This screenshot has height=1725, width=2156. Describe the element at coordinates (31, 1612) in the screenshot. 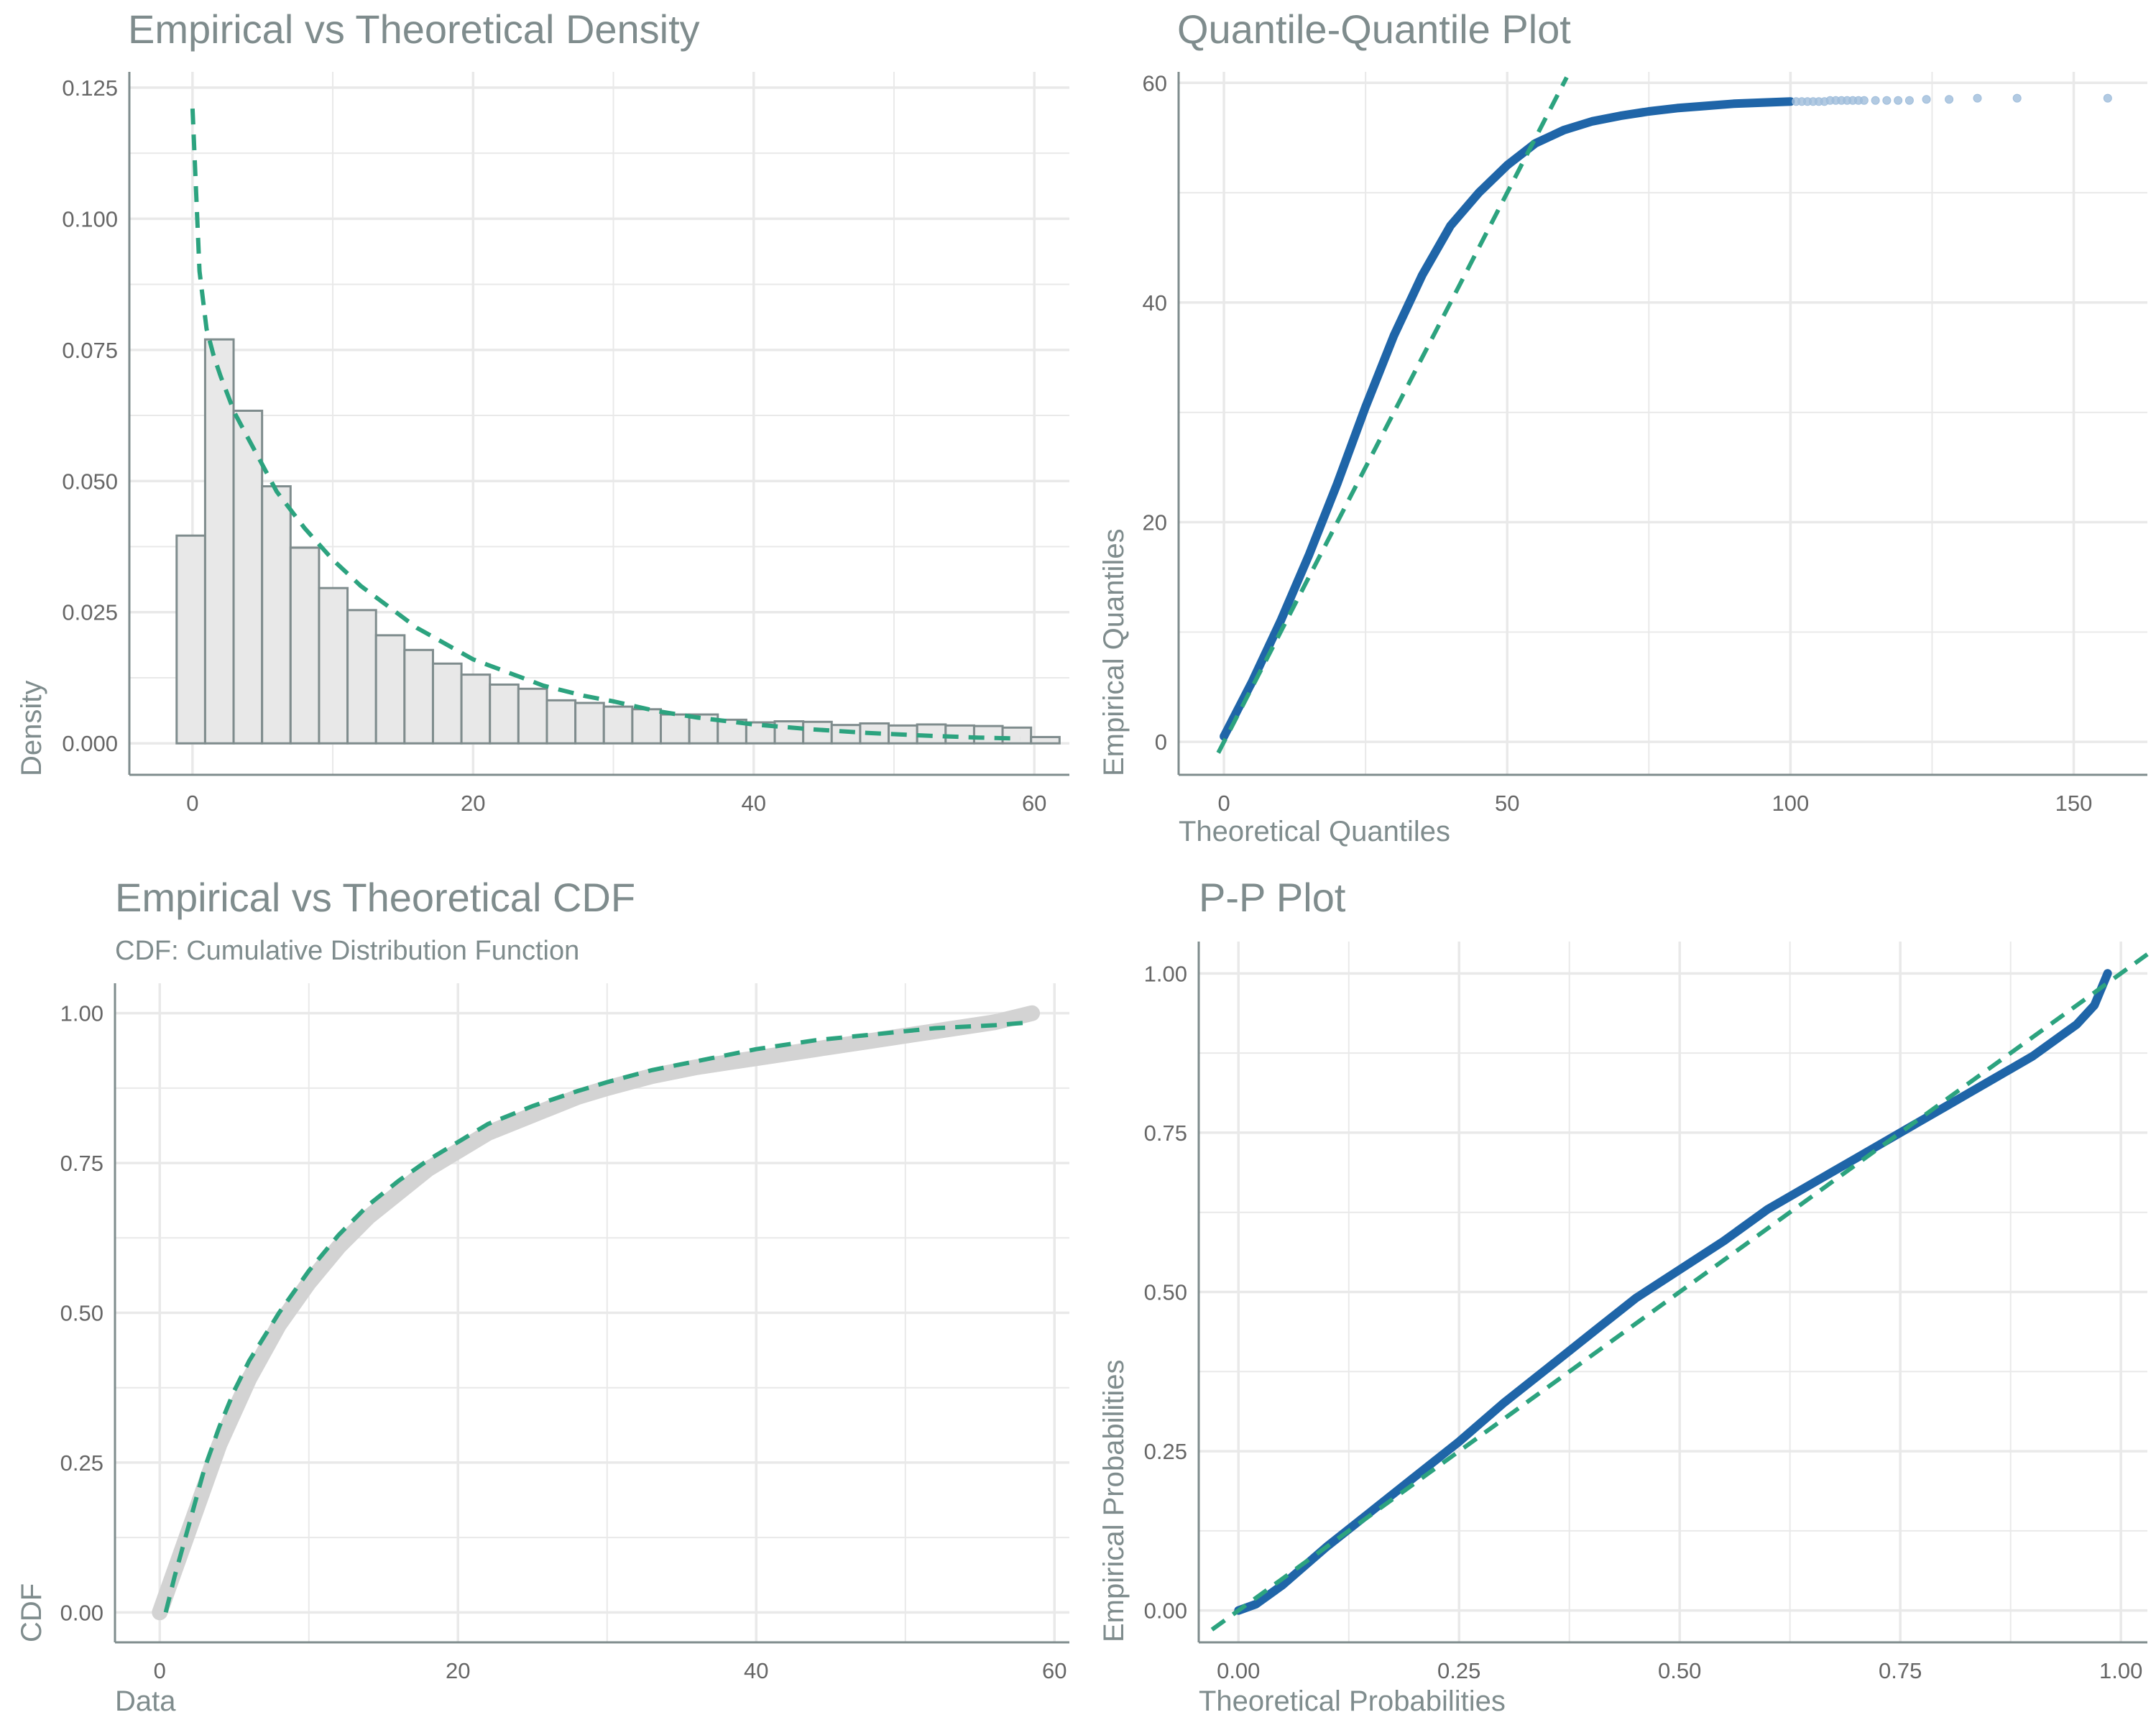

I see `cdf-ylabel: CDF` at that location.